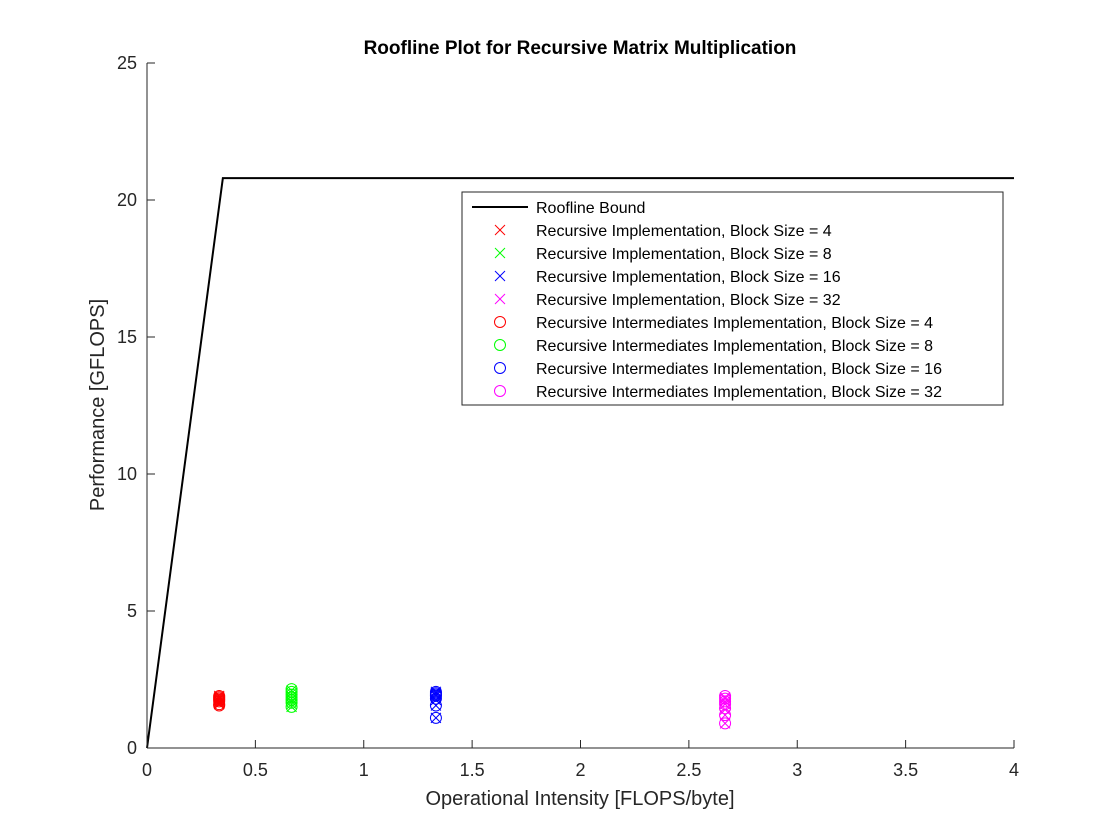  I want to click on x-tick-label: 0, so click(147, 770).